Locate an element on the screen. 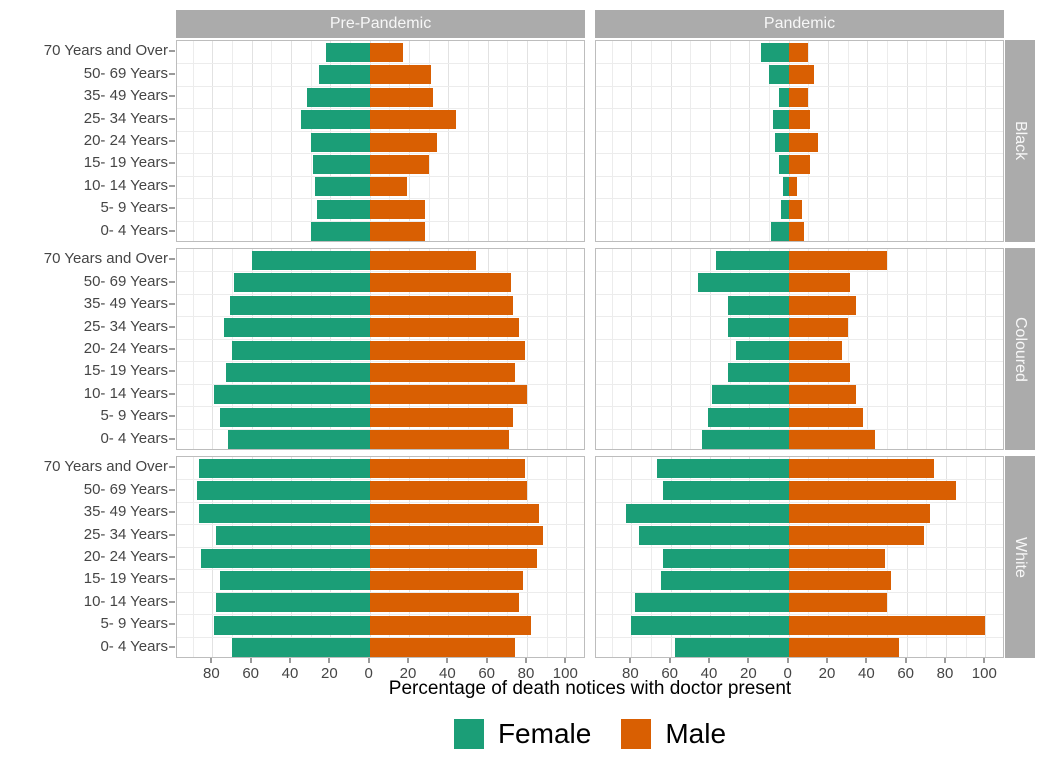 This screenshot has height=784, width=1045. facet-col-strip-pre-pandemic: Pre-Pandemic is located at coordinates (380, 24).